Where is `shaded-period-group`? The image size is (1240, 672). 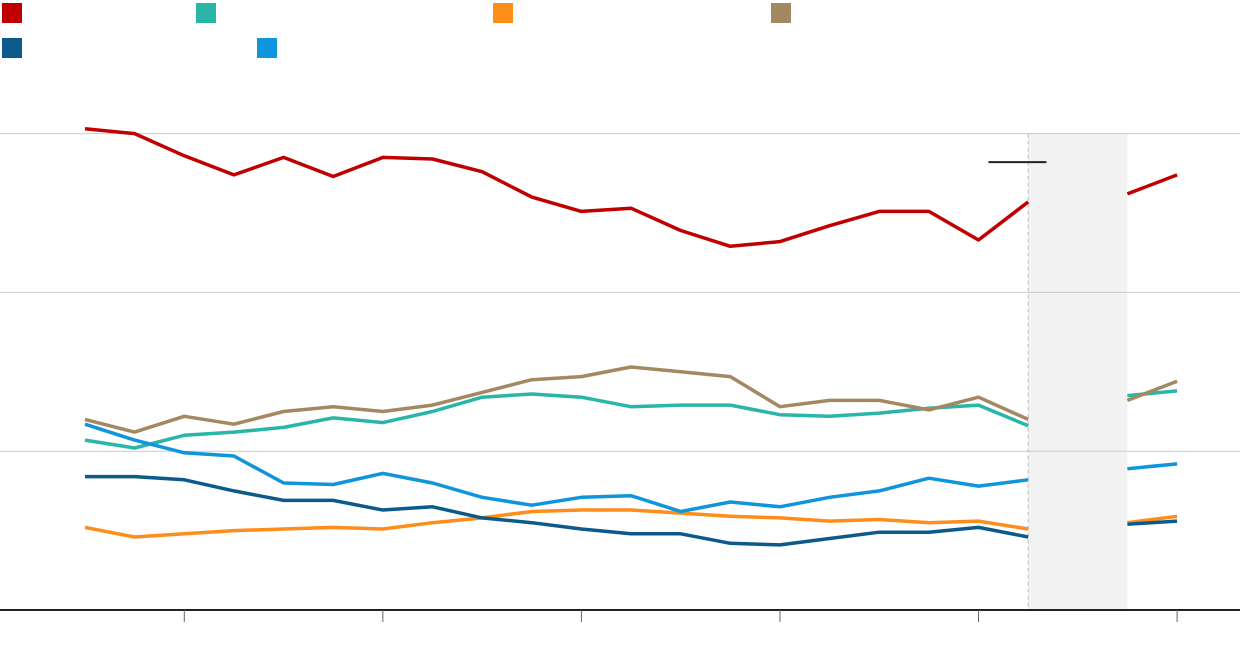 shaded-period-group is located at coordinates (1077, 371).